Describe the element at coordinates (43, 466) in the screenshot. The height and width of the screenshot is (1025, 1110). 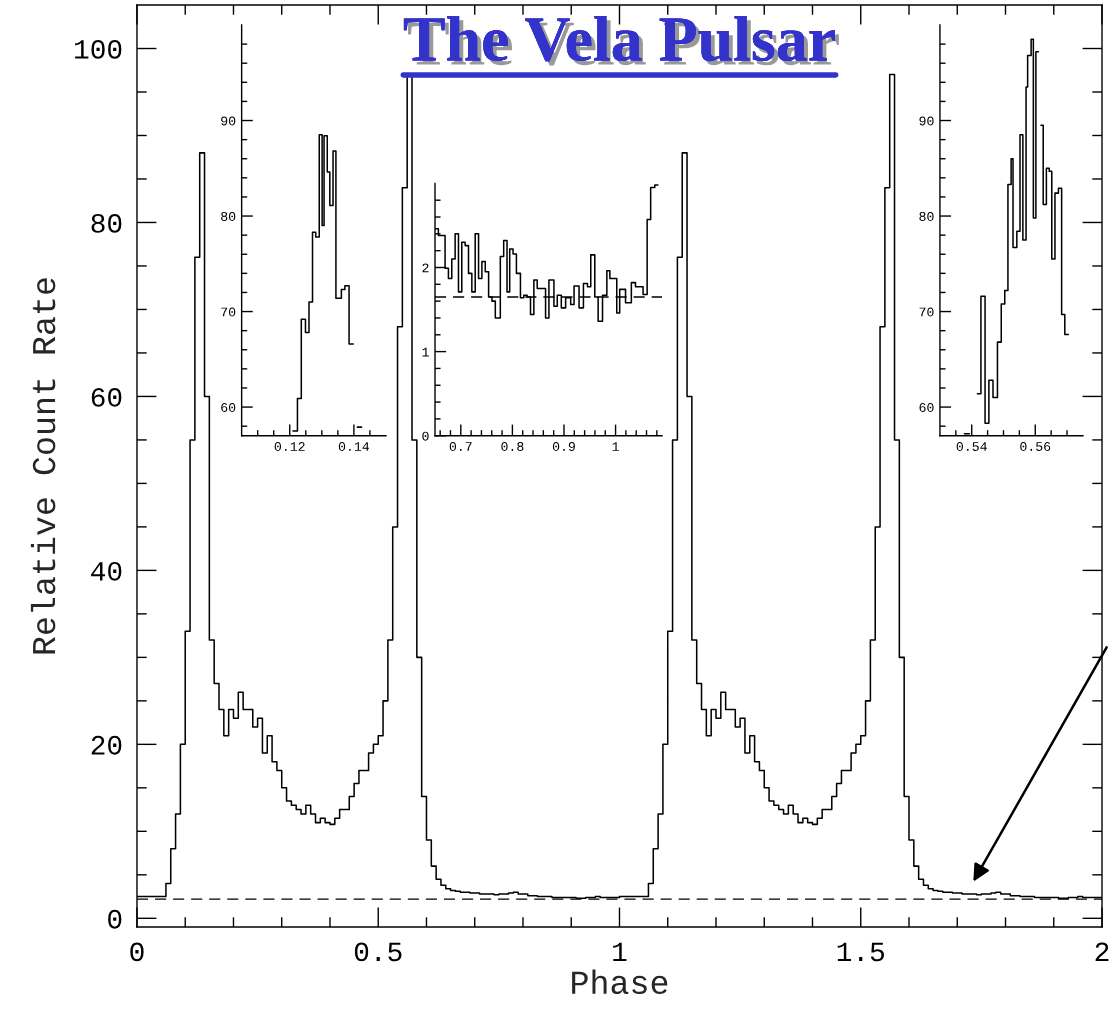
I see `y-axis-title: Relative Count Rate` at that location.